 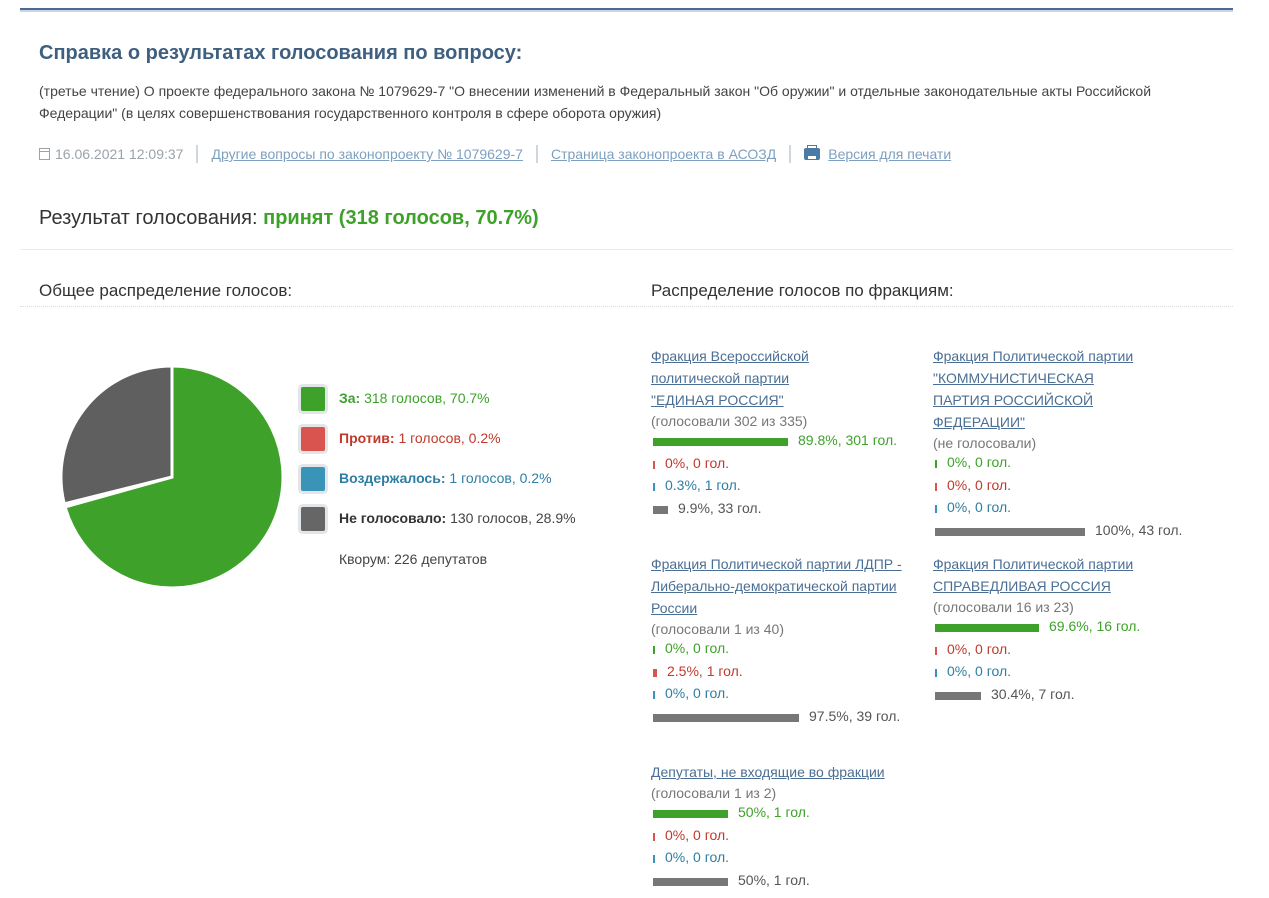 What do you see at coordinates (802, 290) in the screenshot?
I see `factions-heading: Распределение голосов по фракциям:` at bounding box center [802, 290].